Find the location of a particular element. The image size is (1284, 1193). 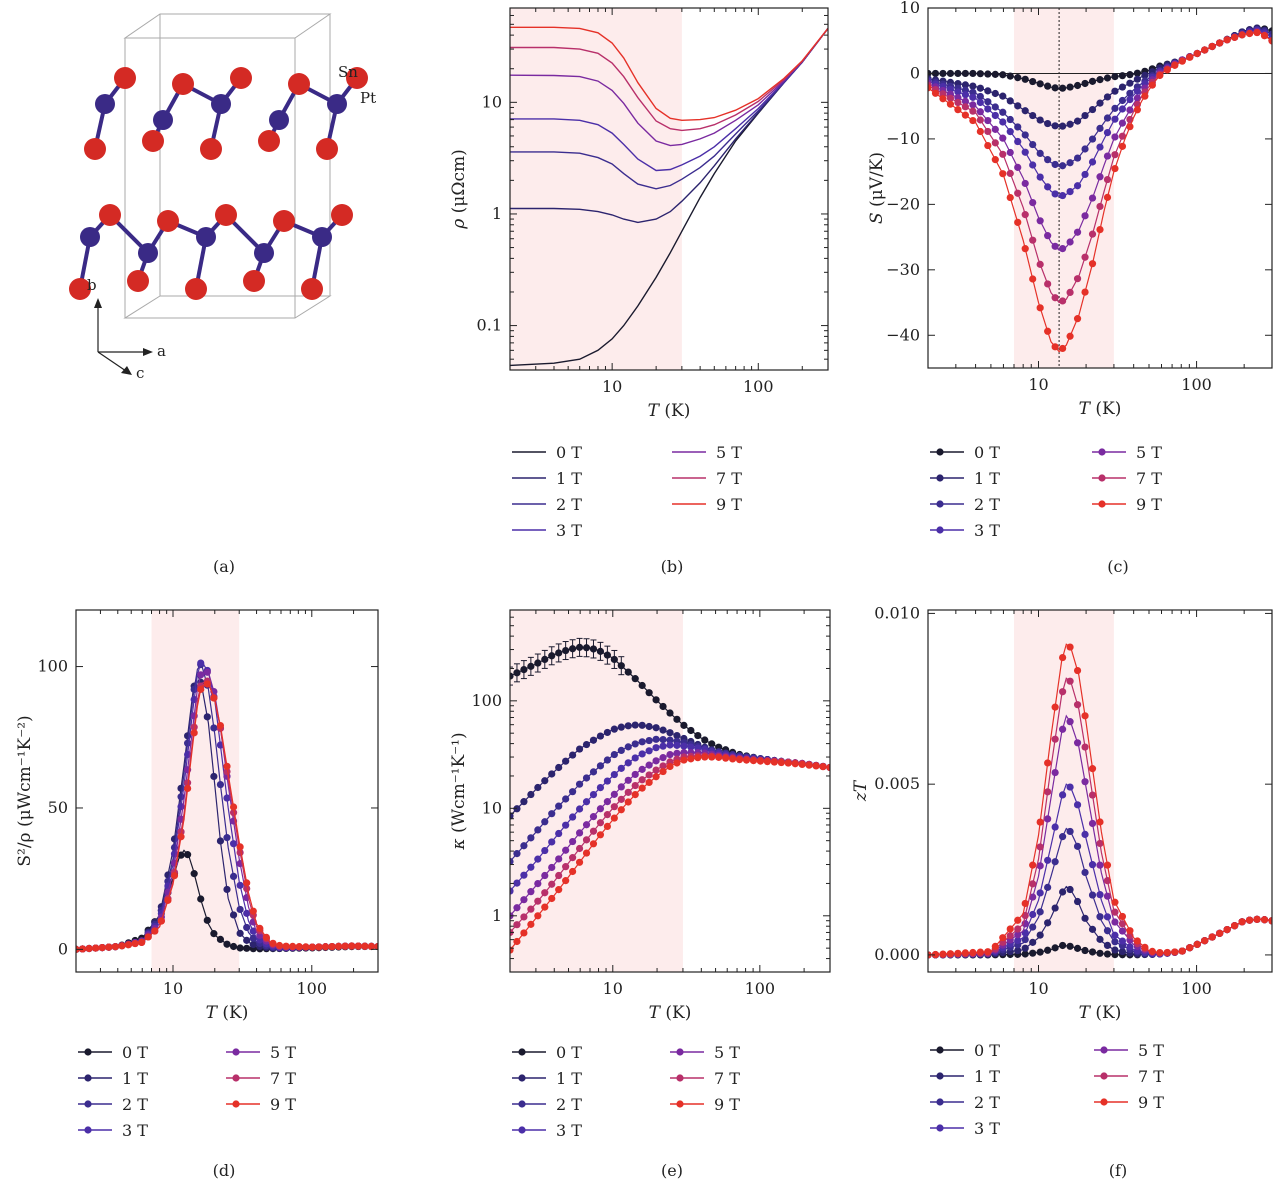

y-tick-label: 10 is located at coordinates (492, 101).